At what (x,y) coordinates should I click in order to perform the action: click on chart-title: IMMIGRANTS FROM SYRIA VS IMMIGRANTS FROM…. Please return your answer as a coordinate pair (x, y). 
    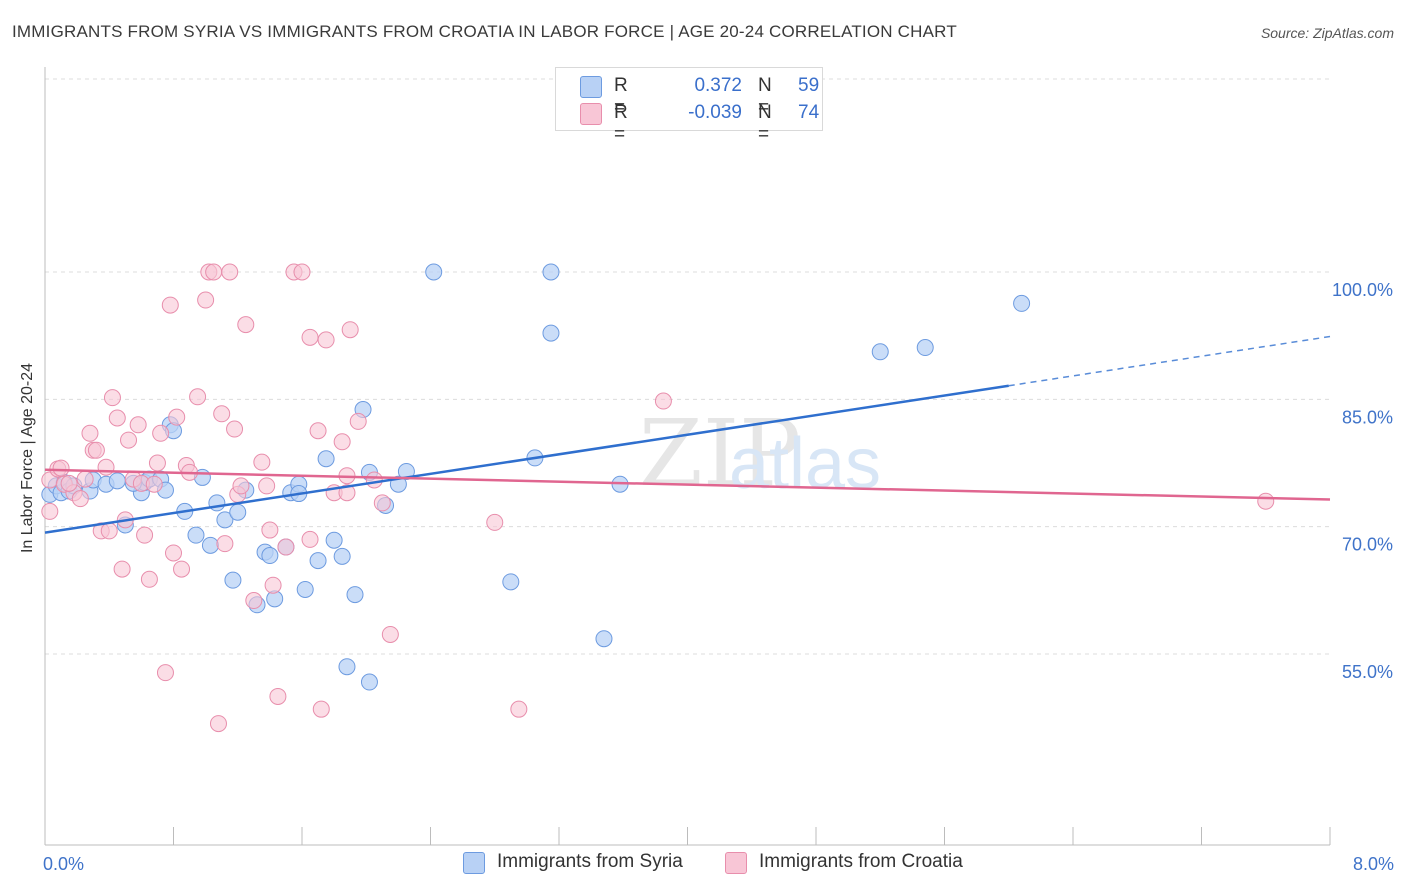
    Looking at the image, I should click on (484, 31).